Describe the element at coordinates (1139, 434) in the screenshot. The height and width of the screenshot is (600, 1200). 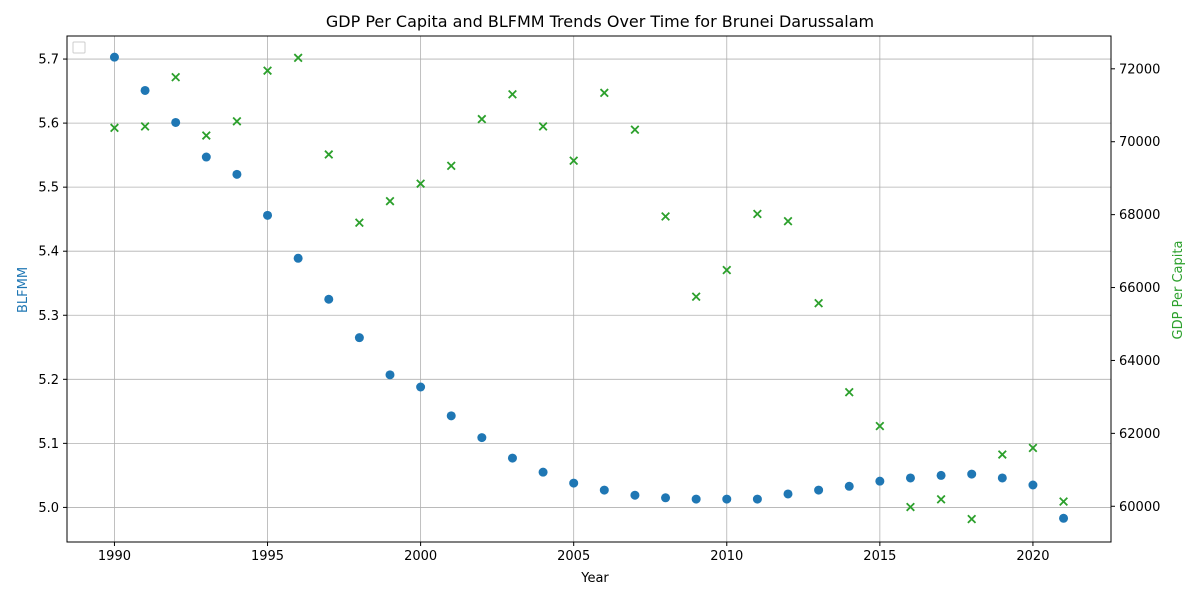
I see `right-y-tick-label: 62000` at that location.